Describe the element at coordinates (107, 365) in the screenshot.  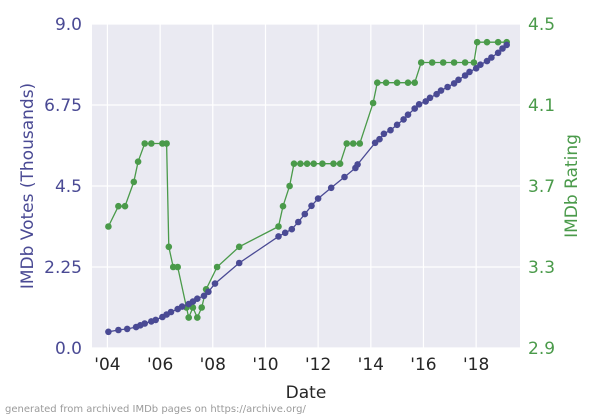
I see `x-tick-label: '04` at that location.